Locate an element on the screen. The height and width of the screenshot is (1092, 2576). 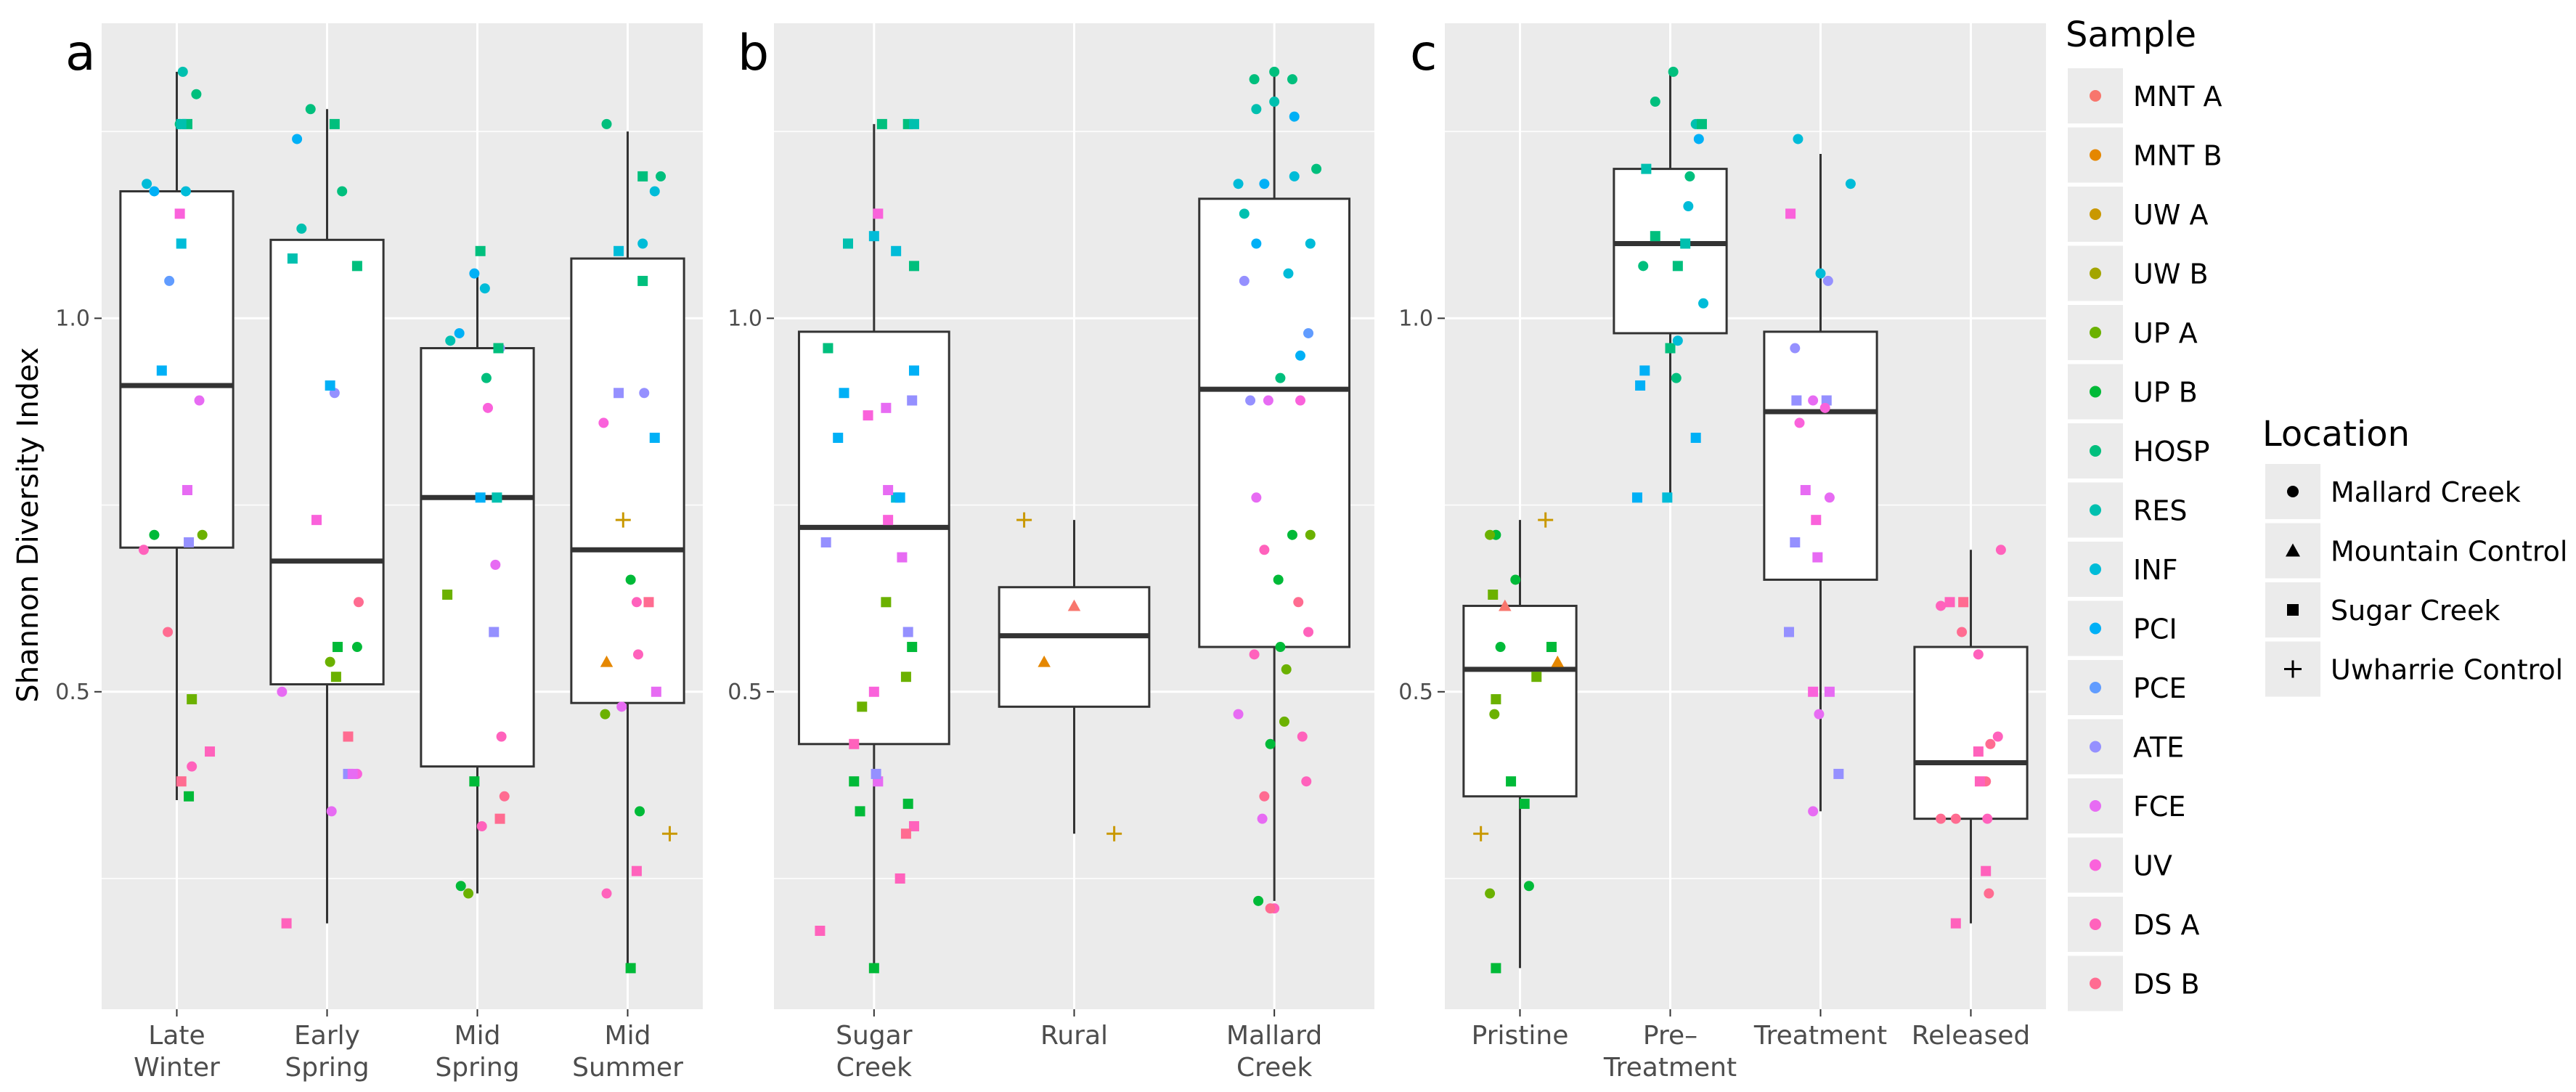
sample-legend-item: UP A is located at coordinates (2133, 332).